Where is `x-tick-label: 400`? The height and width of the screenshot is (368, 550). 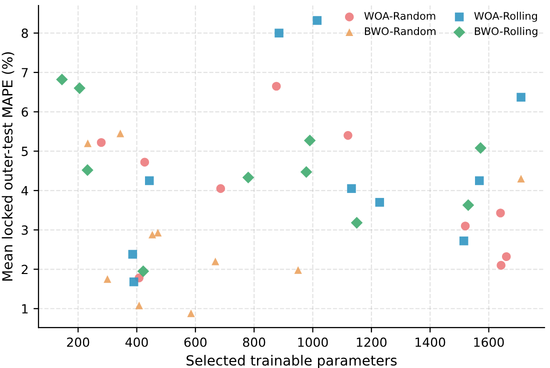 x-tick-label: 400 is located at coordinates (136, 342).